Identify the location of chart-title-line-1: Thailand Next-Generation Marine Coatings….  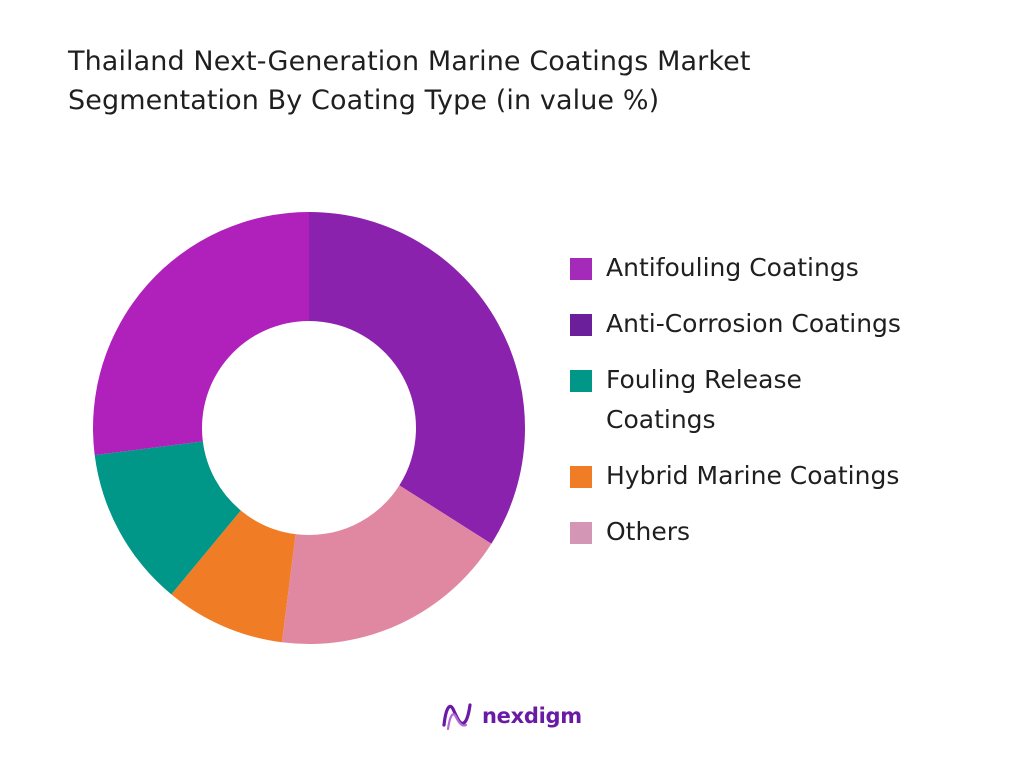
(409, 61).